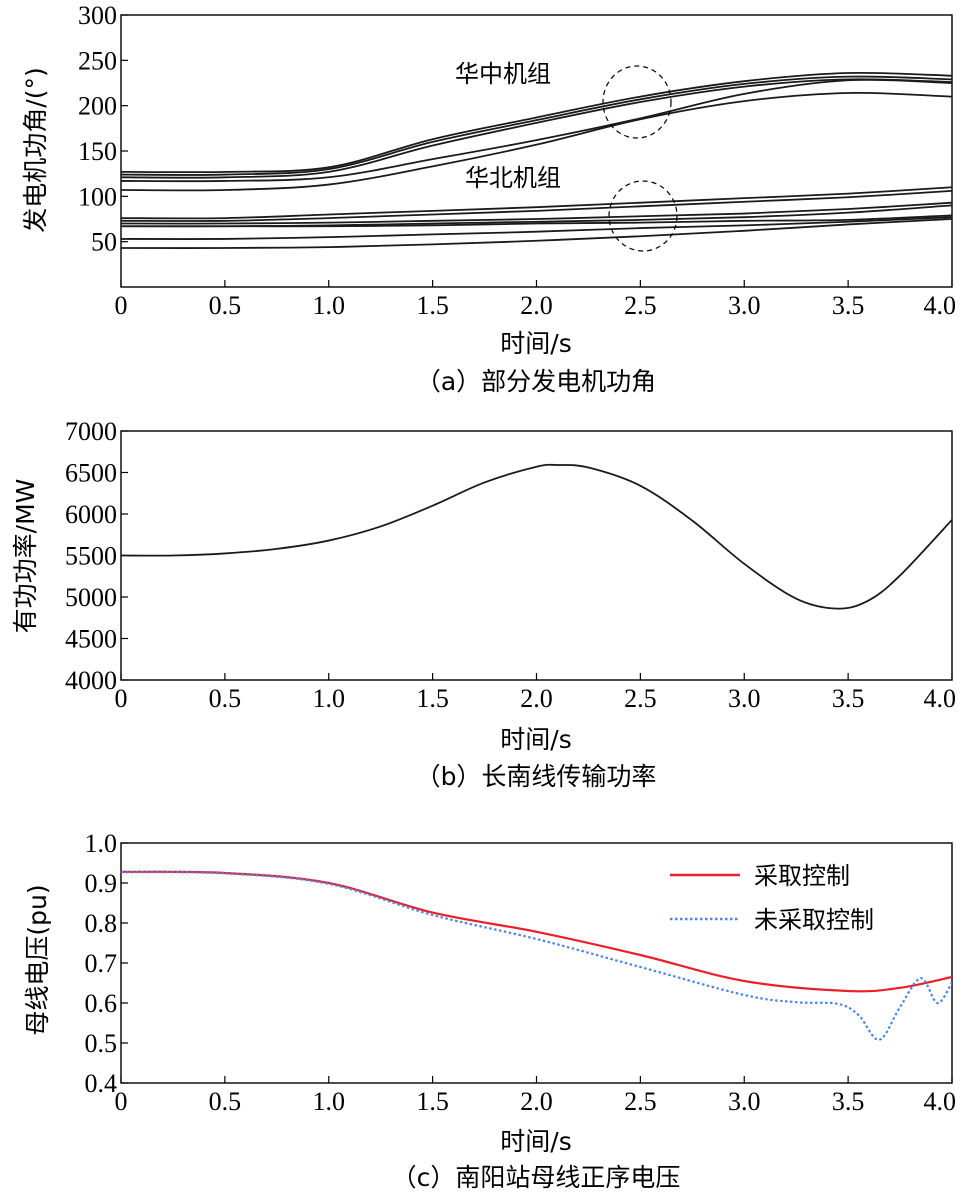  What do you see at coordinates (97, 15) in the screenshot?
I see `y-tick-label: 300` at bounding box center [97, 15].